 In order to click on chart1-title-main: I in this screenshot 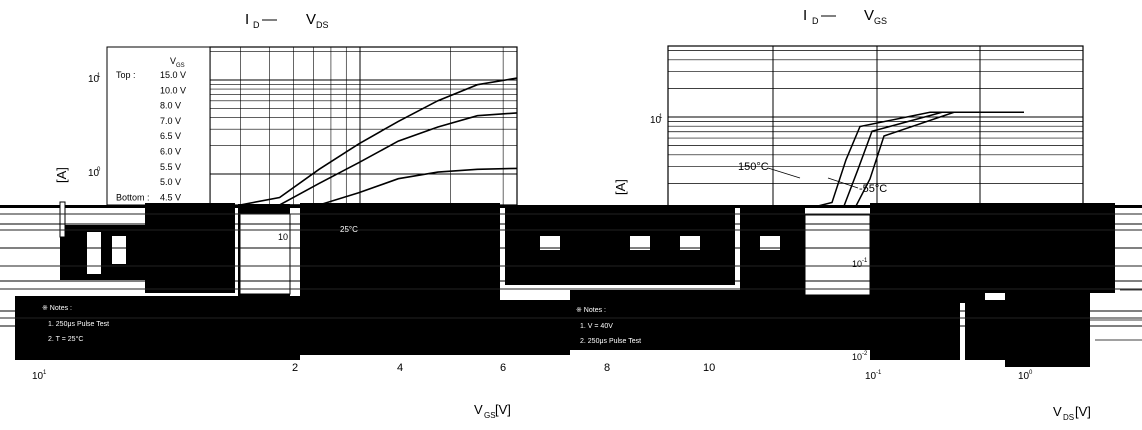, I will do `click(247, 19)`.